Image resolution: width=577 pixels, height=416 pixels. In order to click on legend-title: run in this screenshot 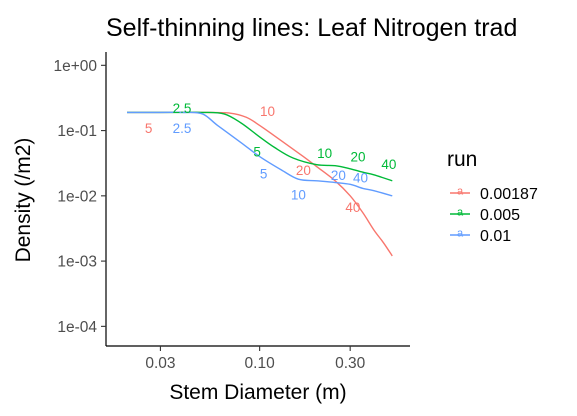, I will do `click(462, 159)`.